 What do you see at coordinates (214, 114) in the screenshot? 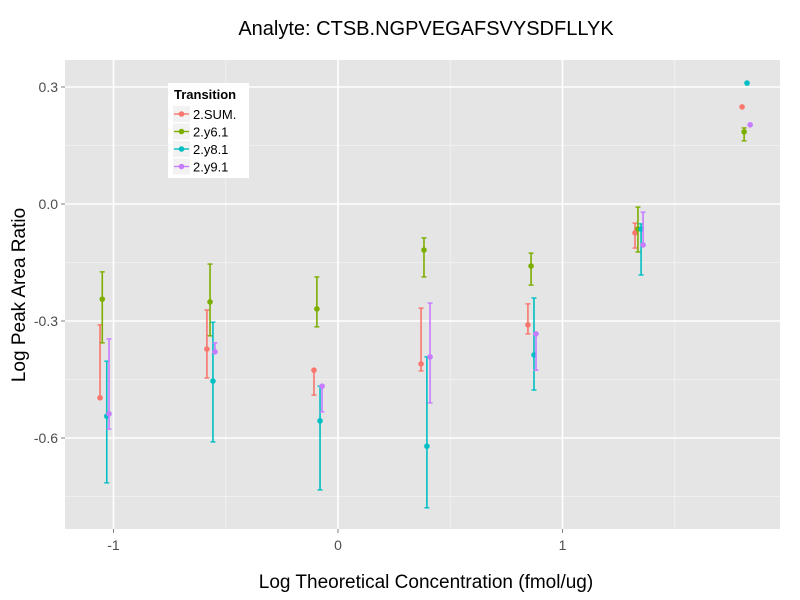
I see `legend-label: 2.SUM.` at bounding box center [214, 114].